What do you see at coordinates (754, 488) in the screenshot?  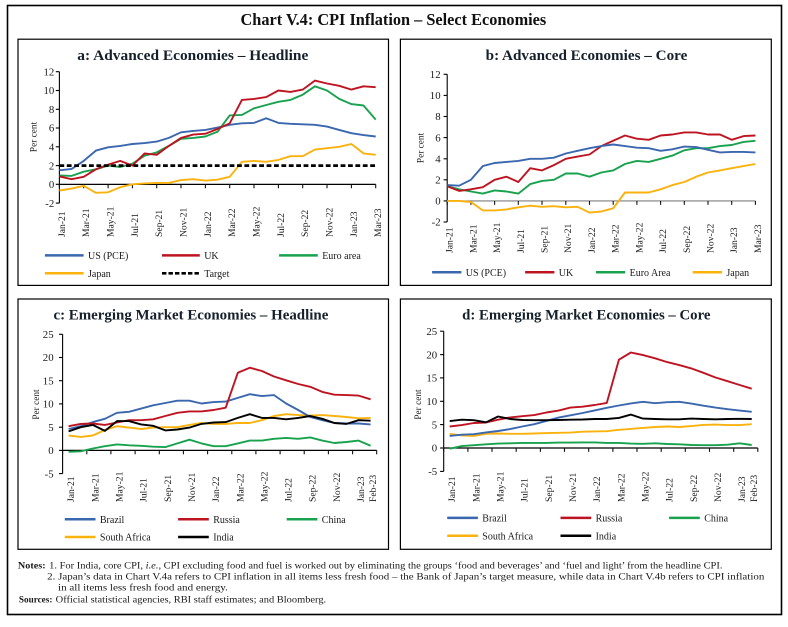 I see `svg-text: Feb-23` at bounding box center [754, 488].